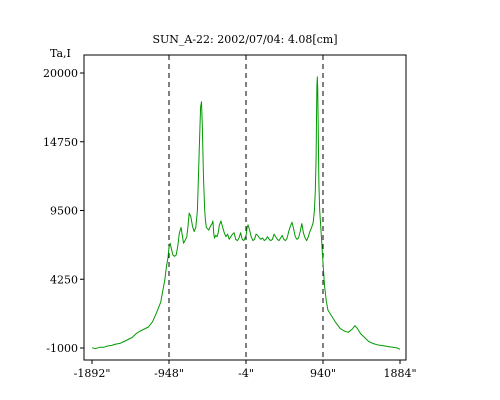 Image resolution: width=500 pixels, height=400 pixels. Describe the element at coordinates (92, 373) in the screenshot. I see `x-tick-label: -1892"` at that location.